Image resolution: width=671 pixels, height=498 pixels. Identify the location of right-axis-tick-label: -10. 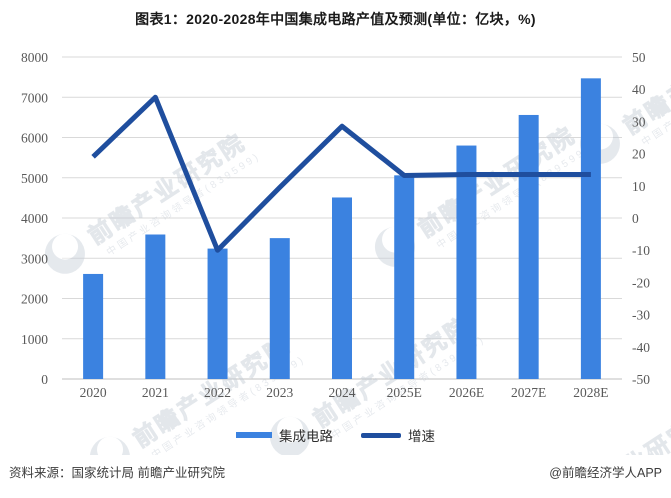
(641, 250).